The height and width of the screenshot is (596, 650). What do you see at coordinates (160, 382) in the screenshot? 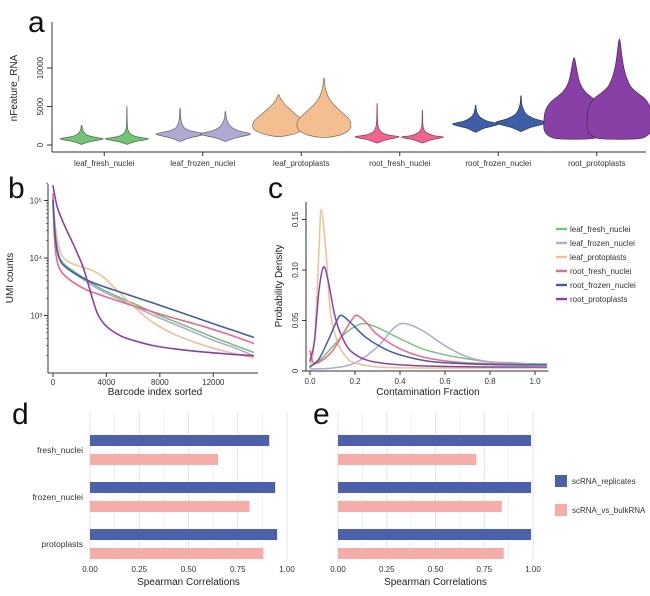
I see `svg-text: 8000` at bounding box center [160, 382].